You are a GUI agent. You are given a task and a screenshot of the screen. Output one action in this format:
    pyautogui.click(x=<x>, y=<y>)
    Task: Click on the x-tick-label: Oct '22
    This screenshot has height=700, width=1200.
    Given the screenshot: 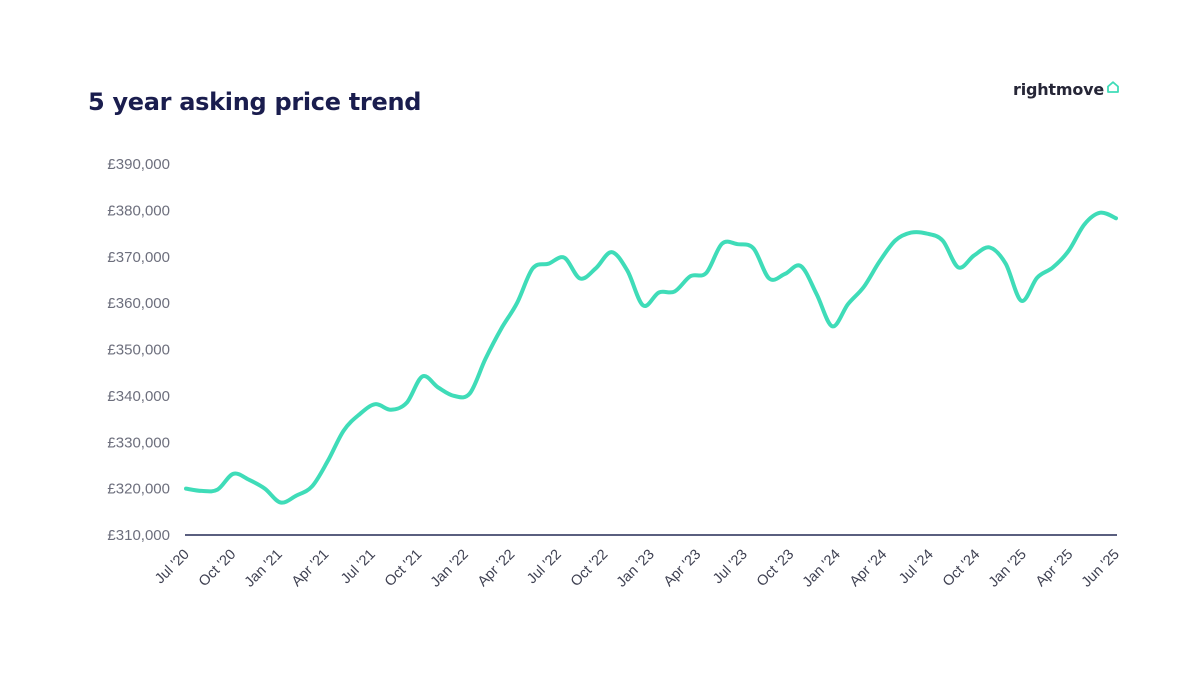 What is the action you would take?
    pyautogui.click(x=589, y=568)
    